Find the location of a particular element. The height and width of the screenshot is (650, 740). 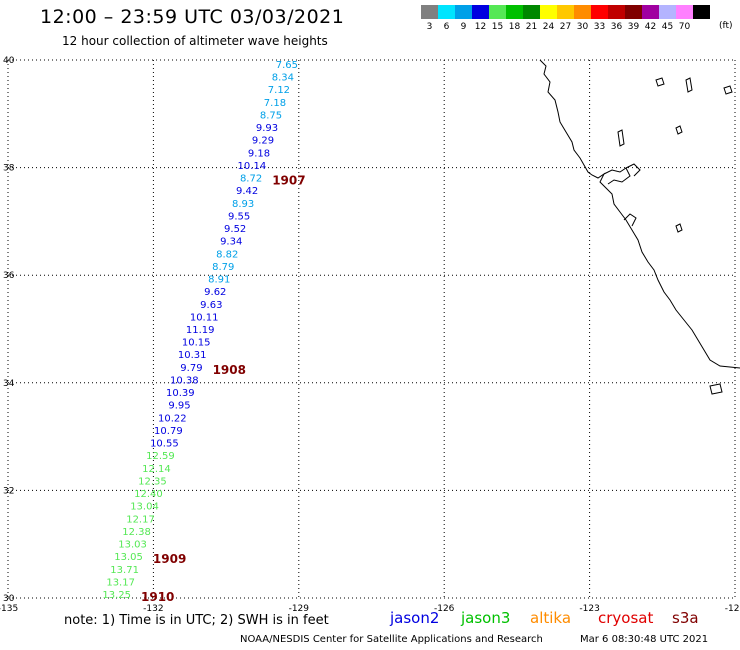

colorbar-label: 36 is located at coordinates (616, 27).